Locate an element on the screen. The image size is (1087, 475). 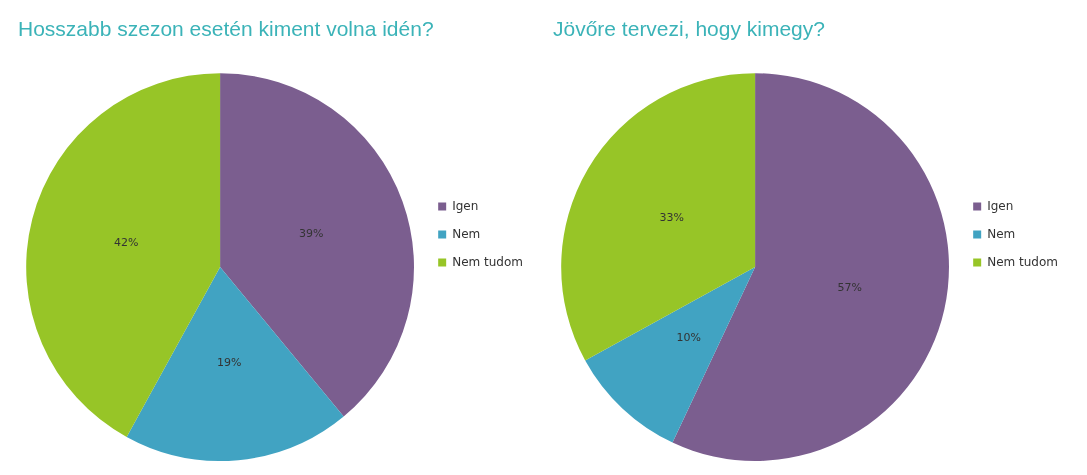
chart-title: Hosszabb szezon esetén kiment volna idén? is located at coordinates (226, 29).